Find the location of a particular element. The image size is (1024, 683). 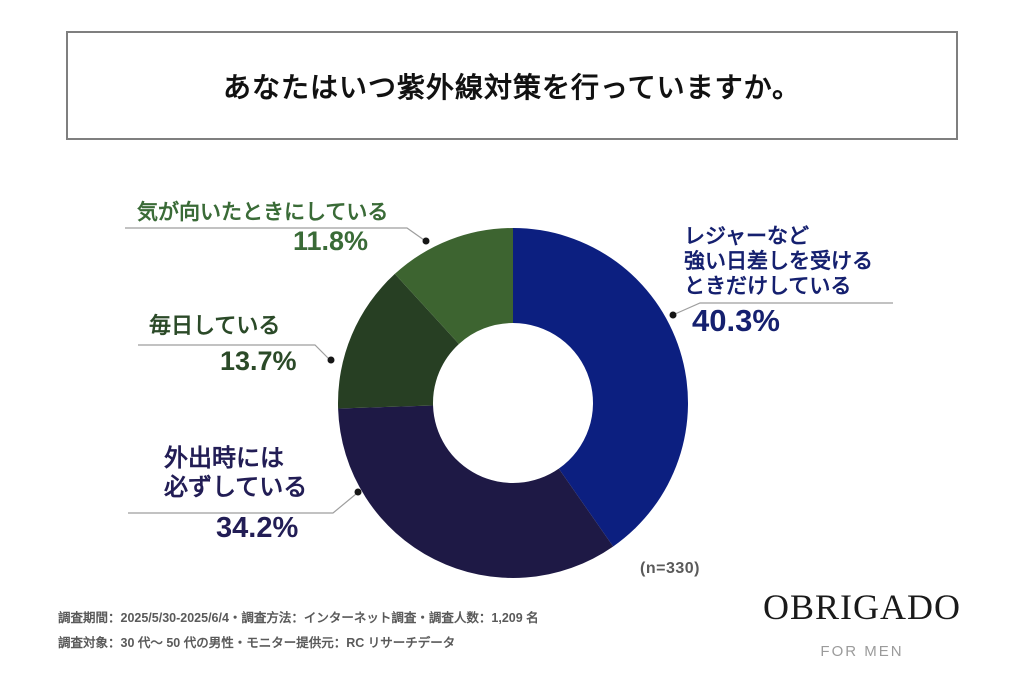

segment-label-goingout-line2: 必ずしている is located at coordinates (236, 487).